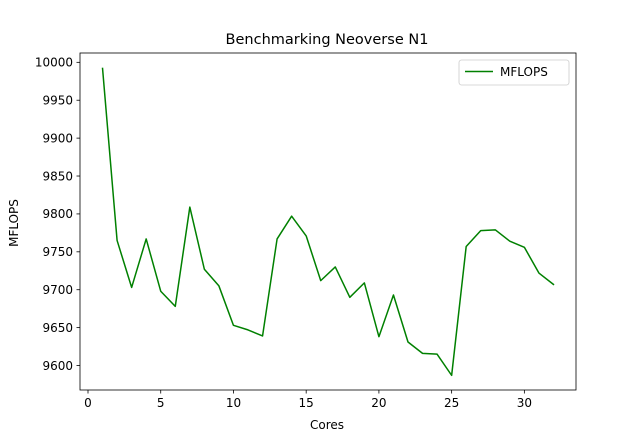 The height and width of the screenshot is (438, 640). Describe the element at coordinates (88, 403) in the screenshot. I see `x-tick-label: 0` at that location.